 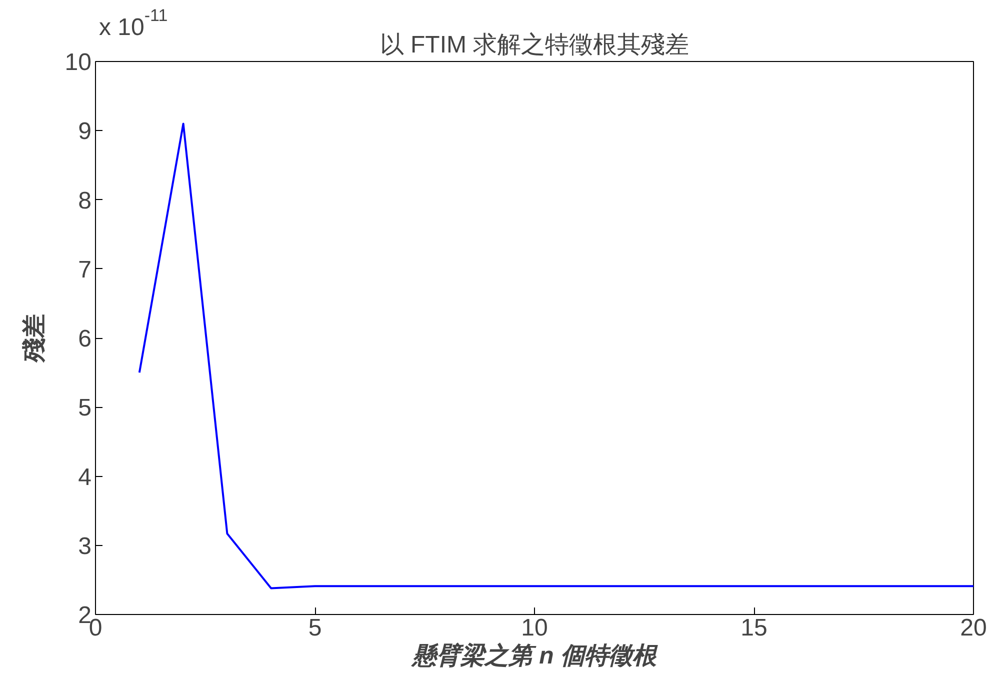 What do you see at coordinates (973, 628) in the screenshot?
I see `x-tick-label: 20` at bounding box center [973, 628].